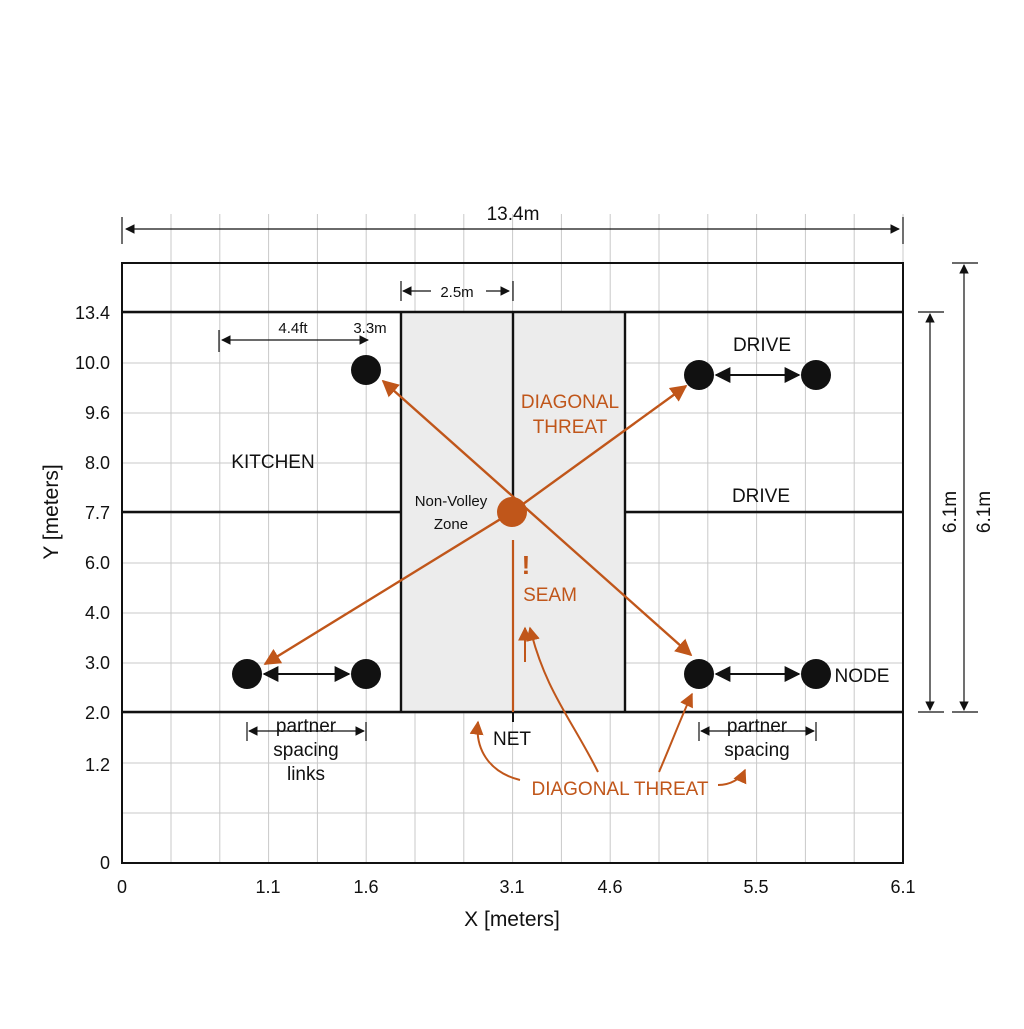  I want to click on diagonal-threat-label-line1: DIAGONAL, so click(570, 402).